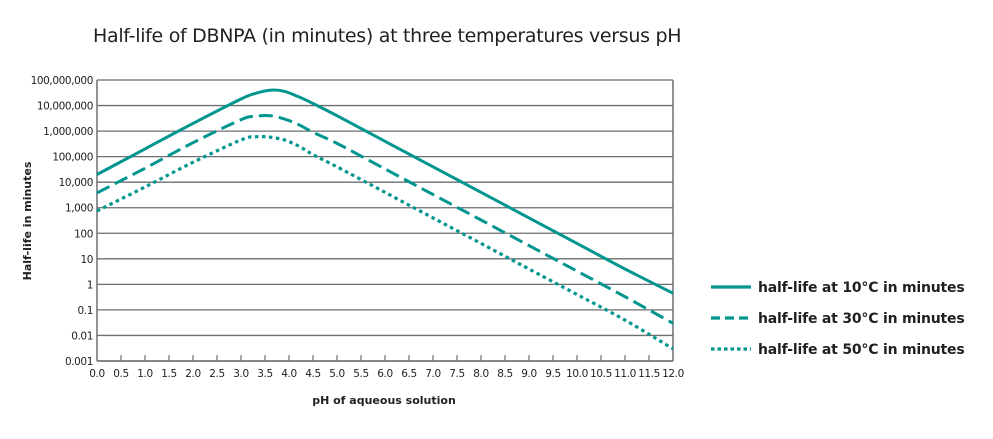 The image size is (993, 439). What do you see at coordinates (384, 400) in the screenshot?
I see `x-axis-label: pH of aqueous solution` at bounding box center [384, 400].